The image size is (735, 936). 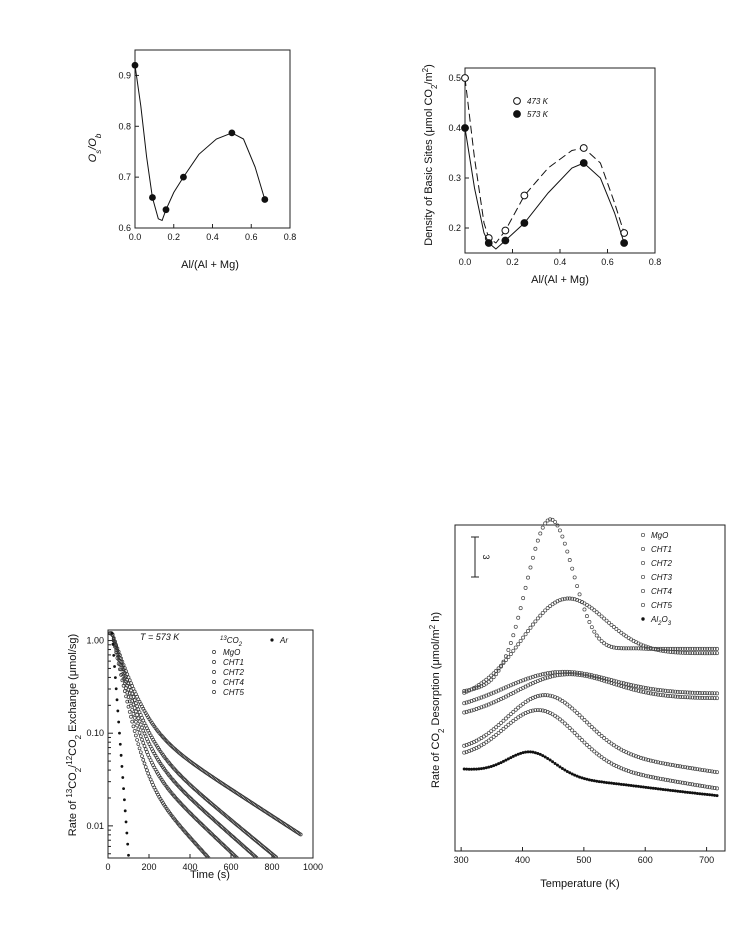 What do you see at coordinates (544, 188) in the screenshot?
I see `c2-curve` at bounding box center [544, 188].